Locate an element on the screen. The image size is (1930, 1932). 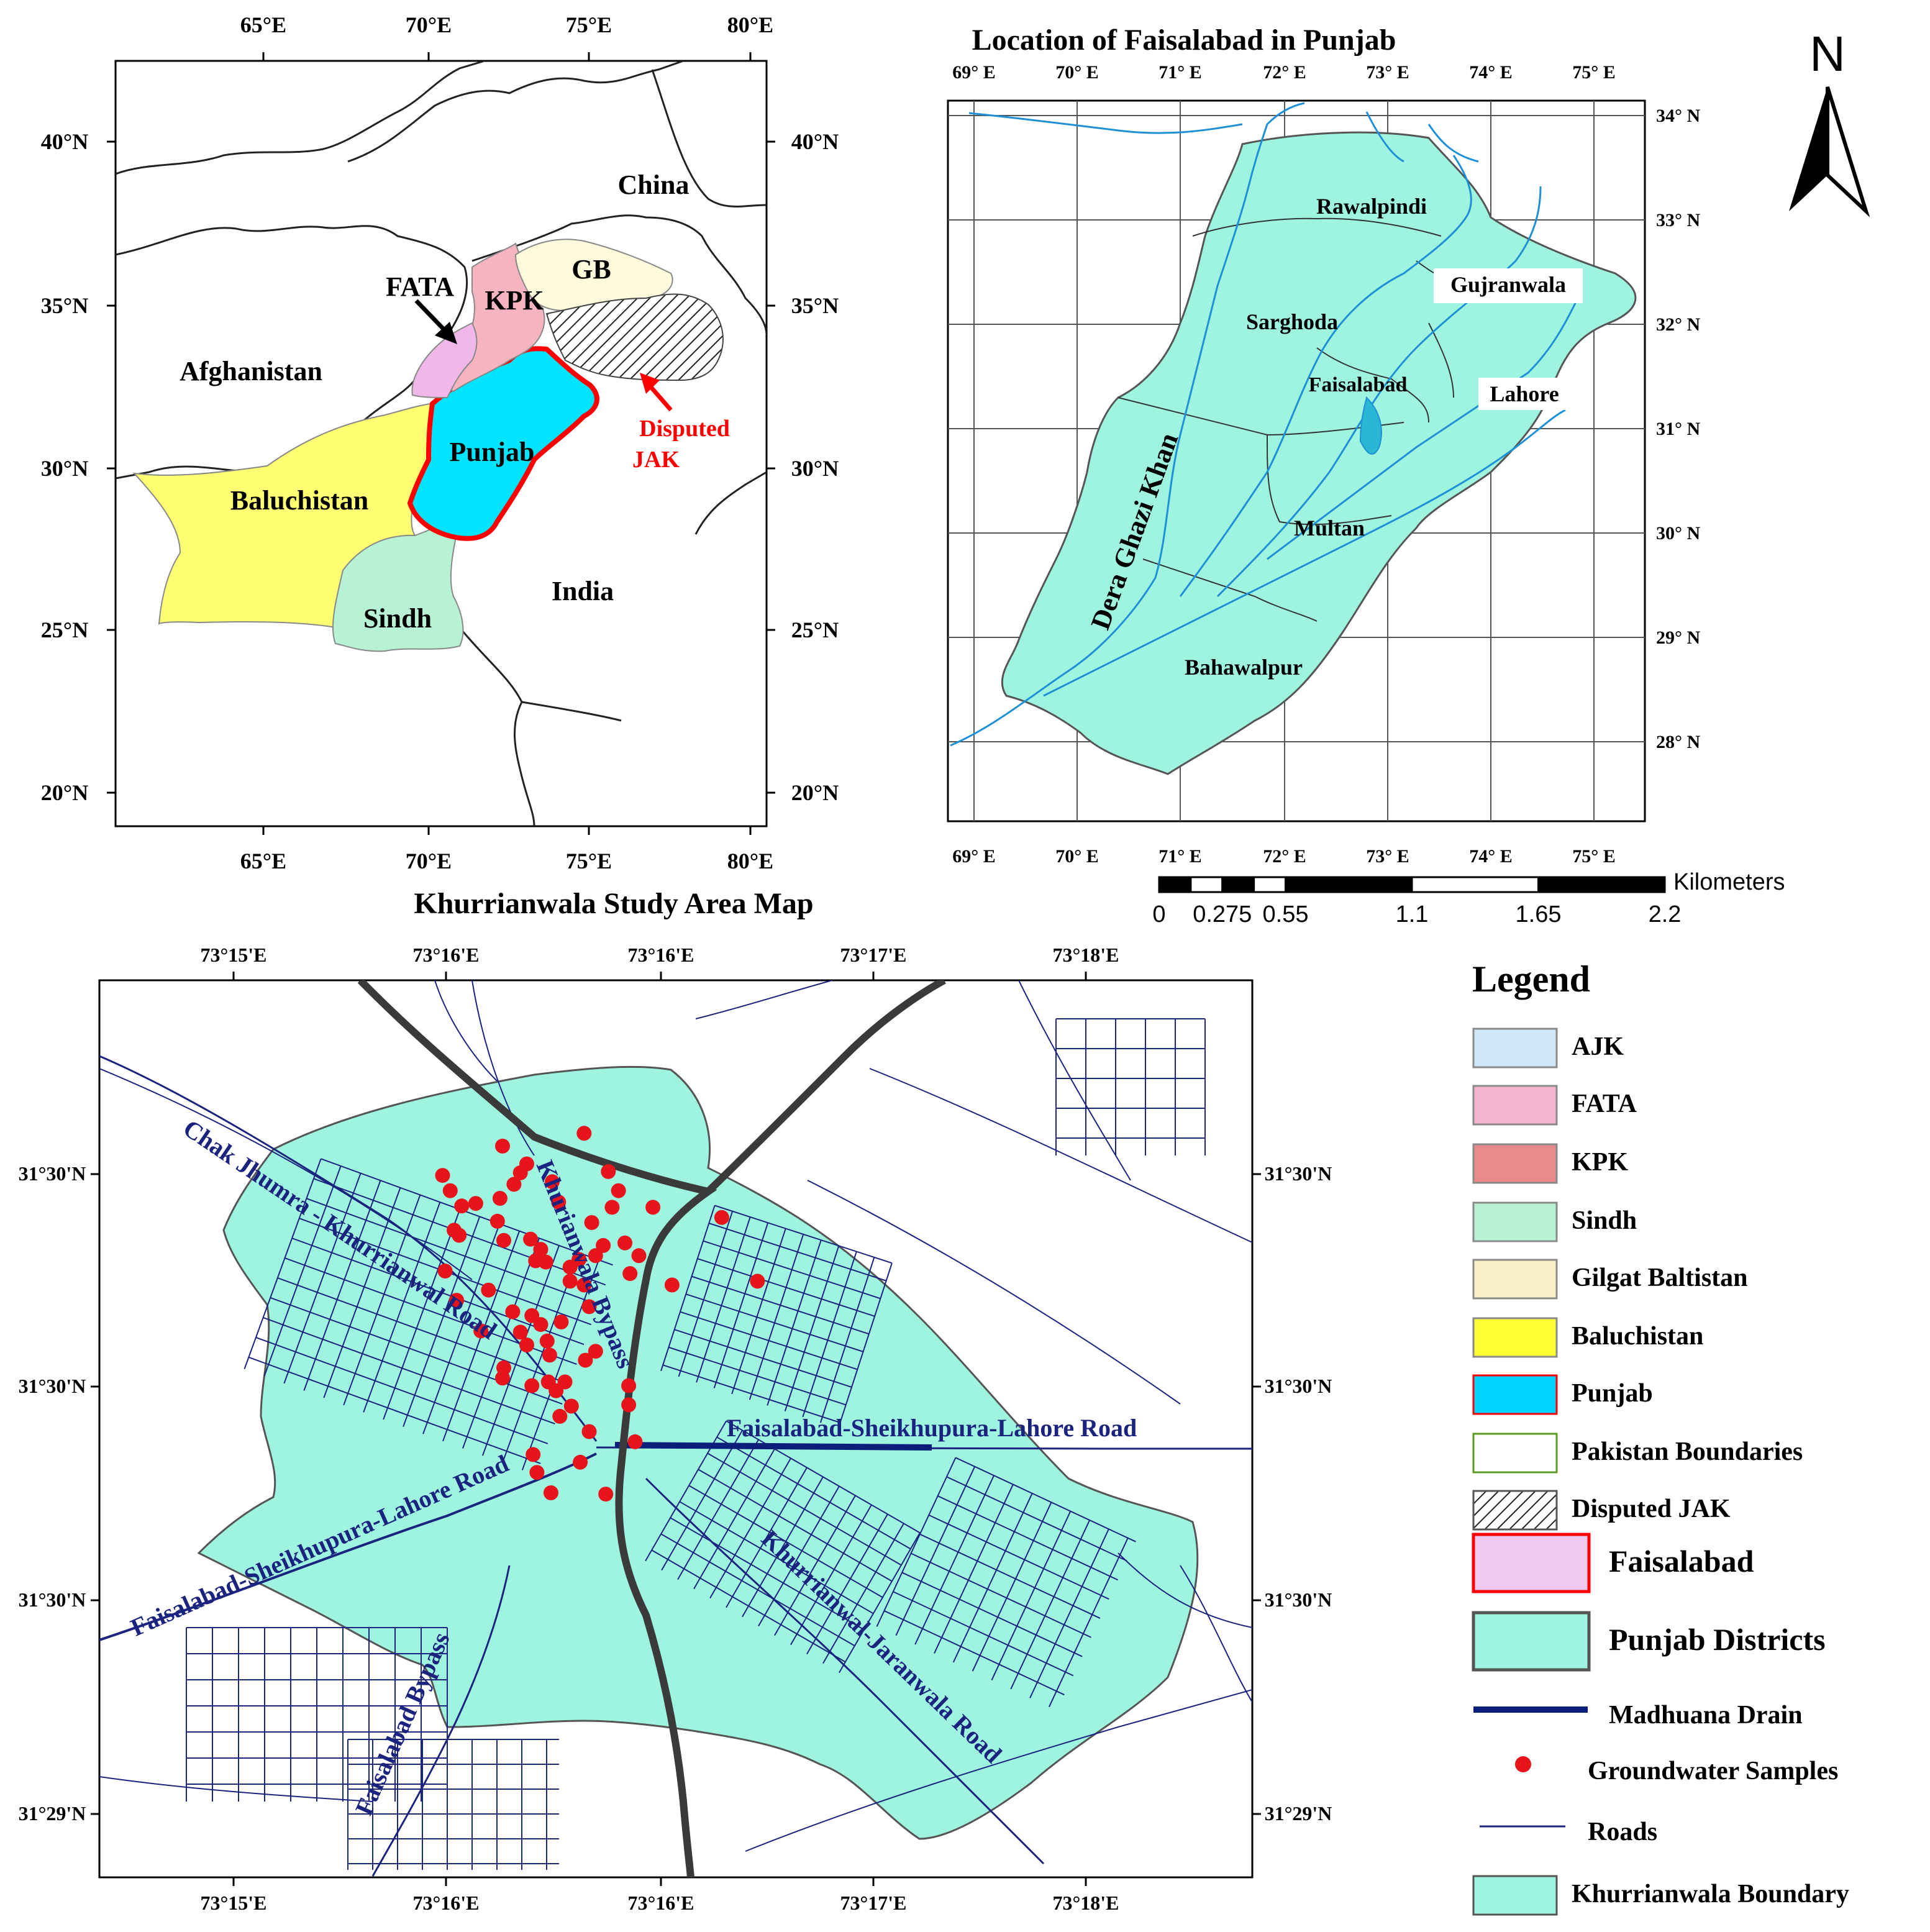
study-area-map-title: Khurrianwala Study Area Map is located at coordinates (613, 903).